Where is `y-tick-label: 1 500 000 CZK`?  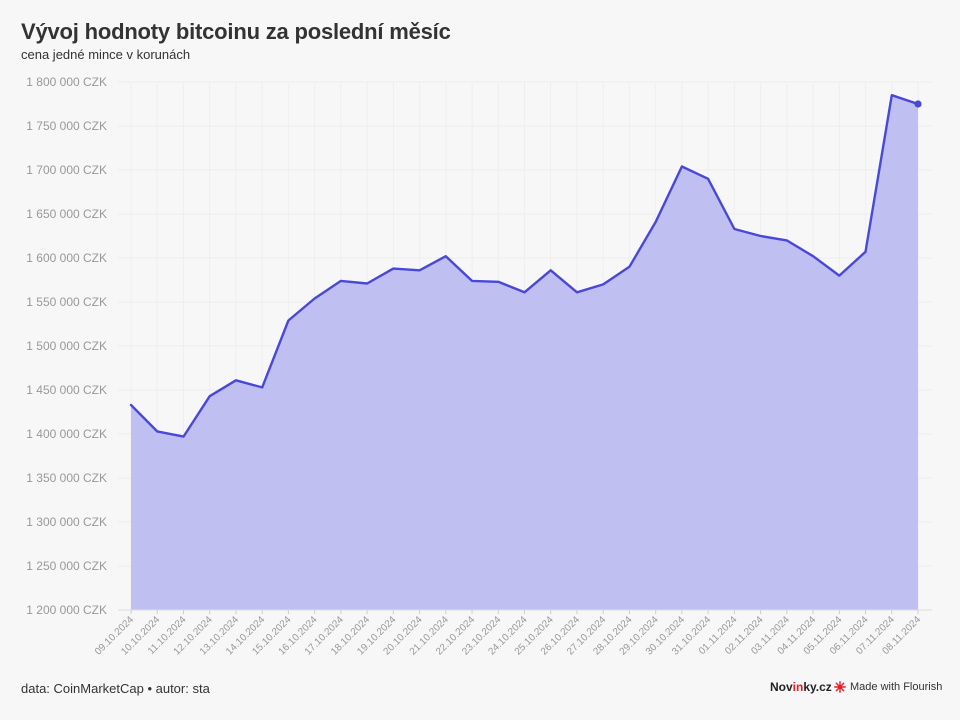
y-tick-label: 1 500 000 CZK is located at coordinates (66, 346).